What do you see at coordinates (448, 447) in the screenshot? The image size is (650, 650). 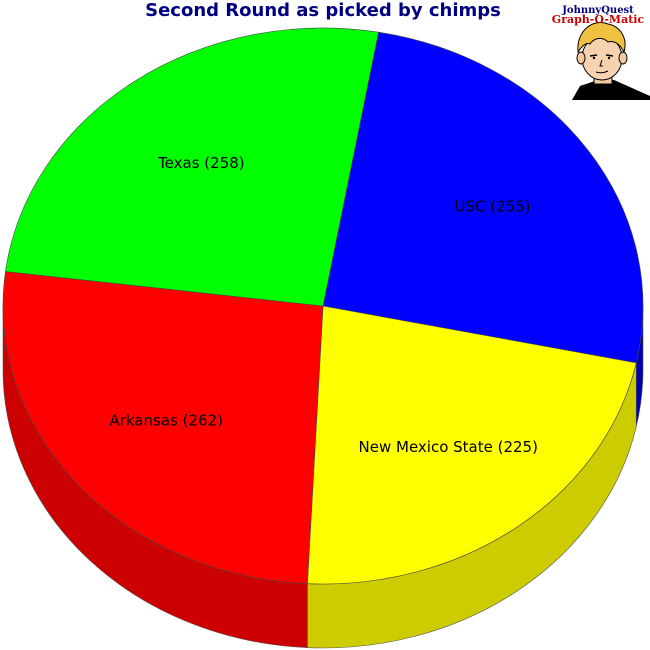 I see `slice-label-new-mexico-state: New Mexico State (225)` at bounding box center [448, 447].